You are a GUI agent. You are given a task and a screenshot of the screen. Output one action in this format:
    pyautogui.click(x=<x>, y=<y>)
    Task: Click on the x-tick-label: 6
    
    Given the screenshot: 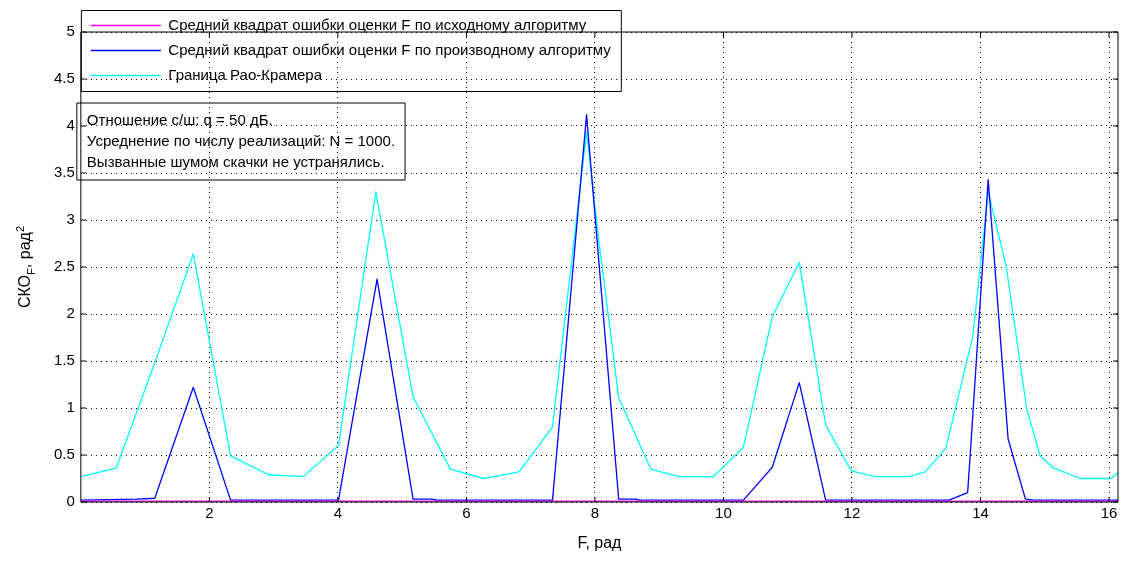 What is the action you would take?
    pyautogui.click(x=466, y=513)
    